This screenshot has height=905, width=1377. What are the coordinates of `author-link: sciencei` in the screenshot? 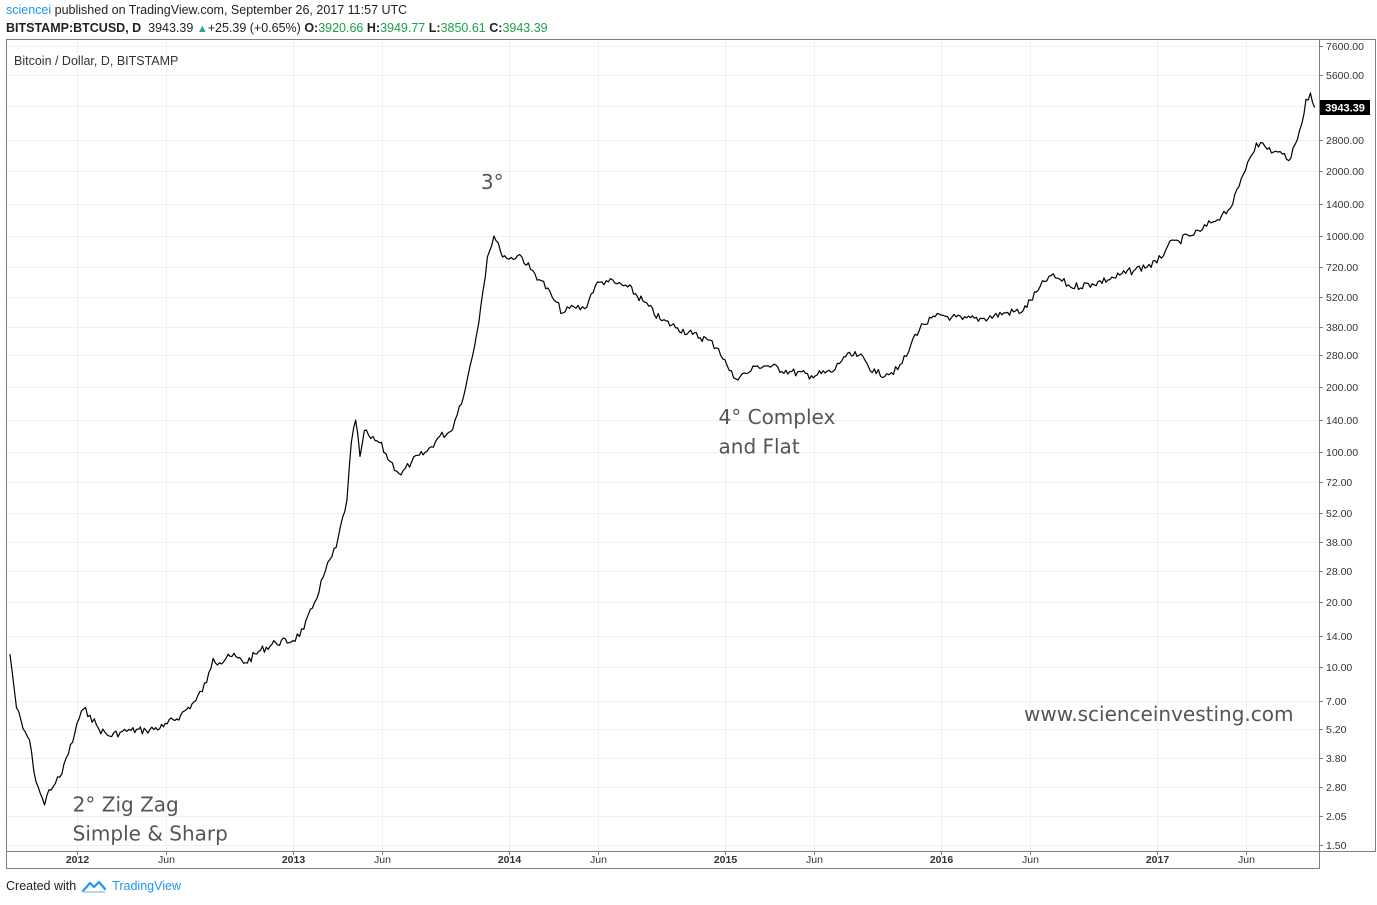 It's located at (29, 10).